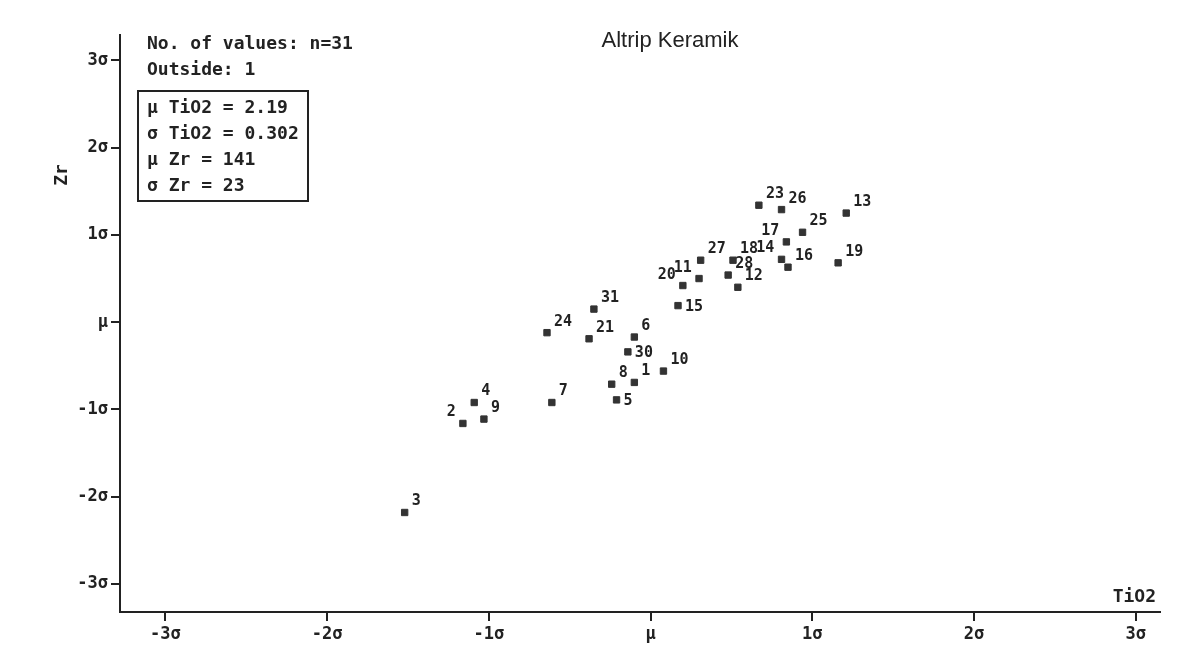 Image resolution: width=1204 pixels, height=665 pixels. I want to click on annotation: 30, so click(643, 351).